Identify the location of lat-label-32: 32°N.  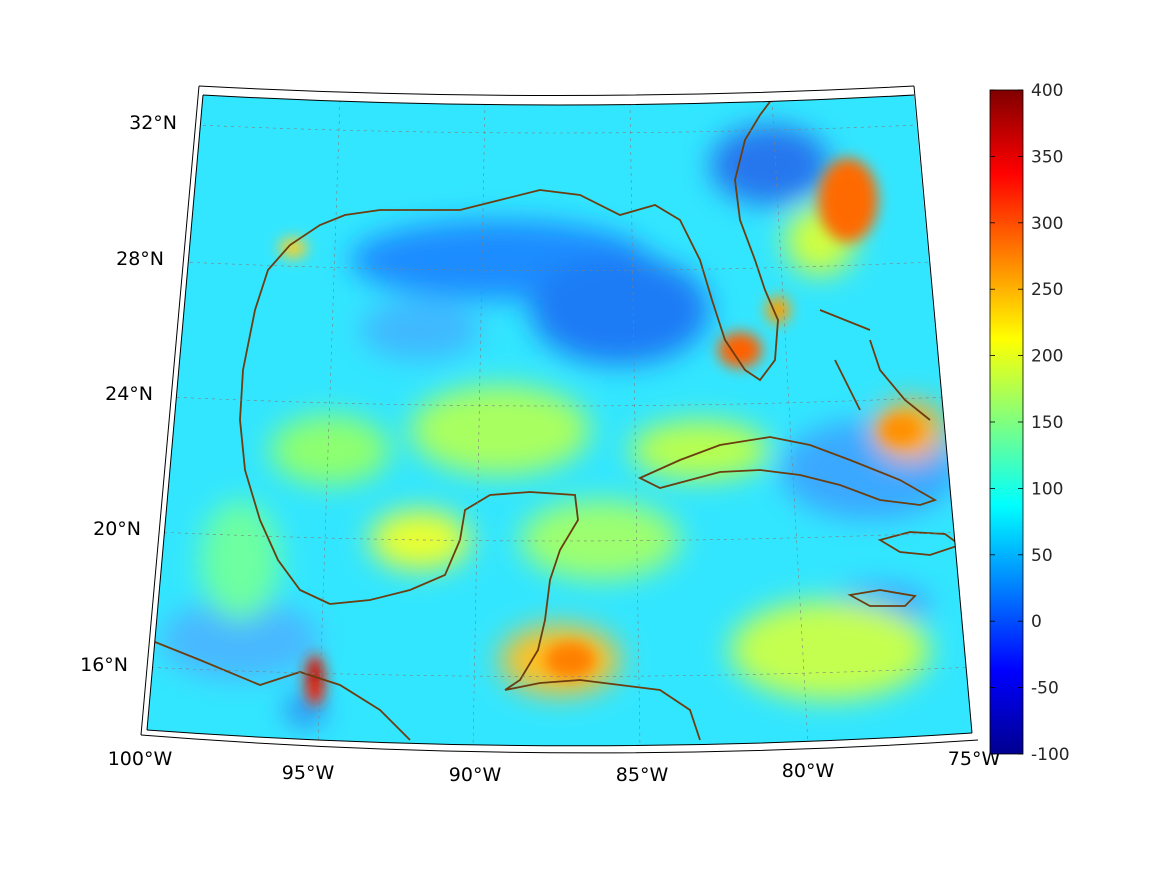
(153, 123).